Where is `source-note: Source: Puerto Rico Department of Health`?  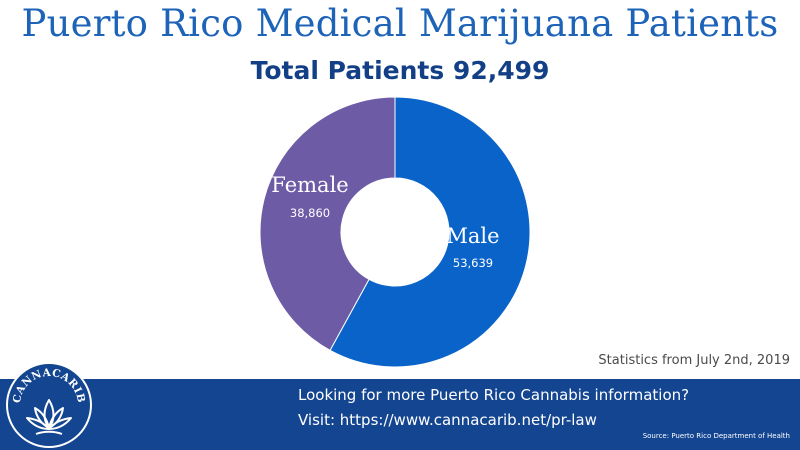
source-note: Source: Puerto Rico Department of Health is located at coordinates (716, 436).